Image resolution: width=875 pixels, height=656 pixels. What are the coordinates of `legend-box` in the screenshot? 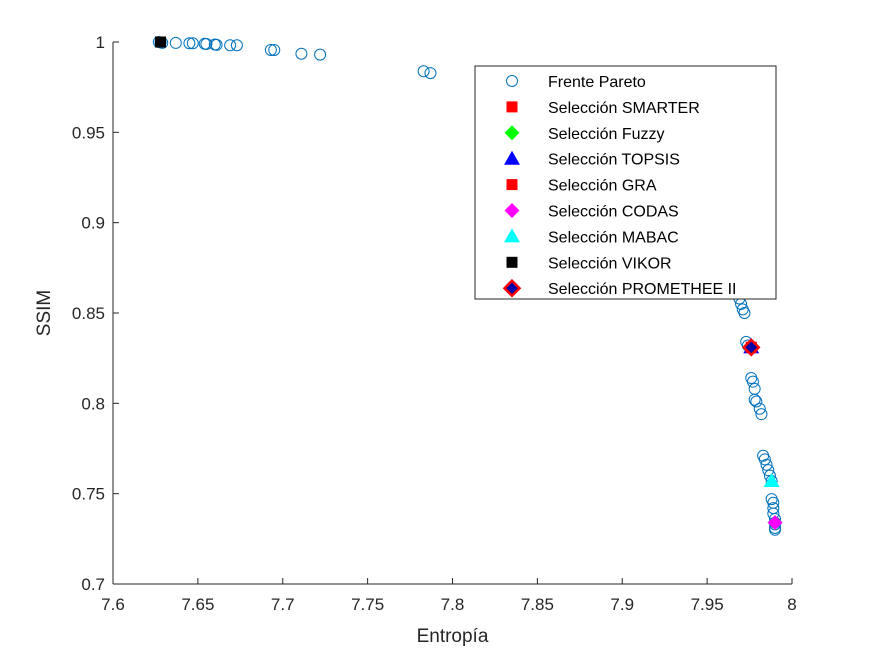 It's located at (625, 182).